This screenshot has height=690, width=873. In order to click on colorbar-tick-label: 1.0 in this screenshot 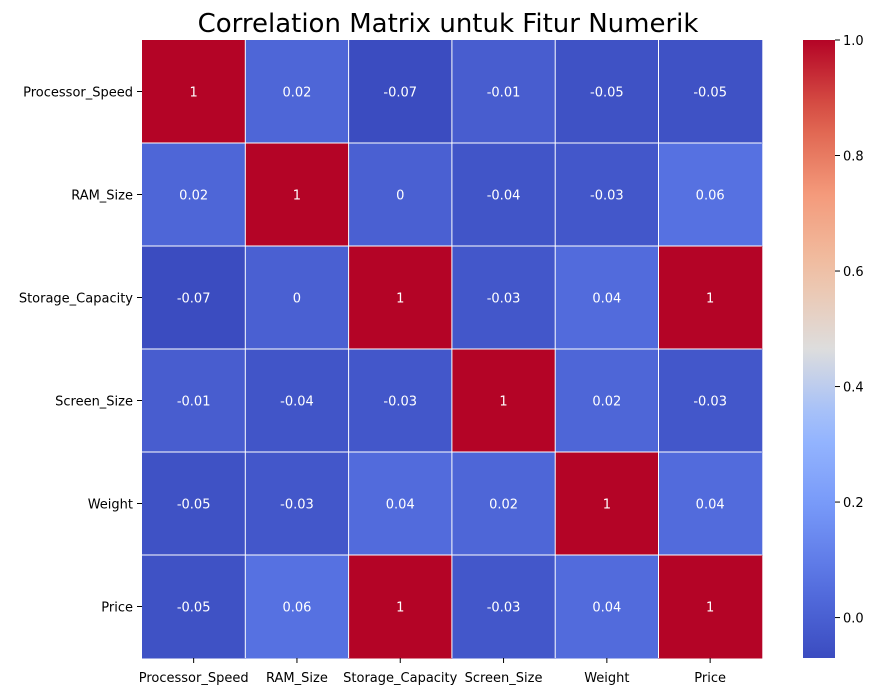, I will do `click(853, 41)`.